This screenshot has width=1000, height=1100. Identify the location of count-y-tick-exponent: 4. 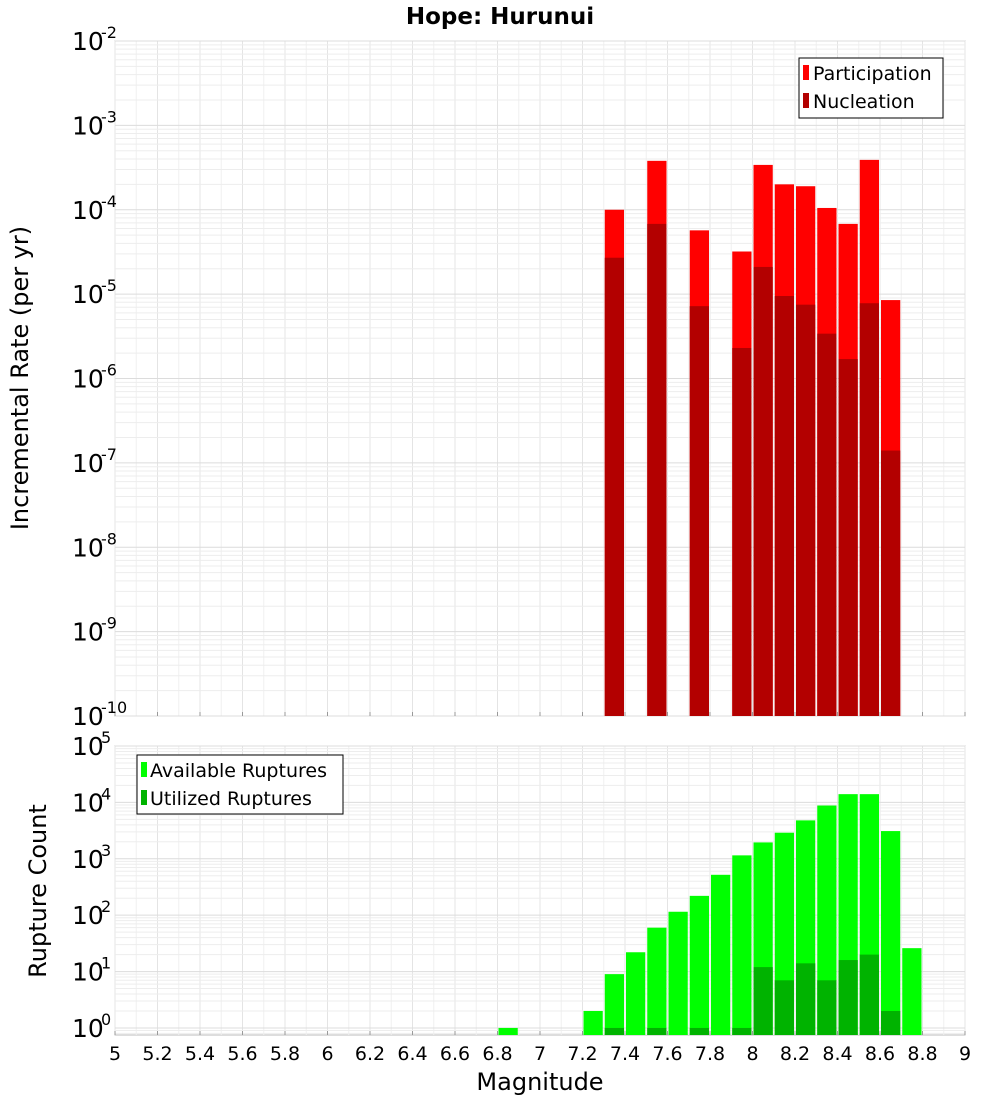
(106, 793).